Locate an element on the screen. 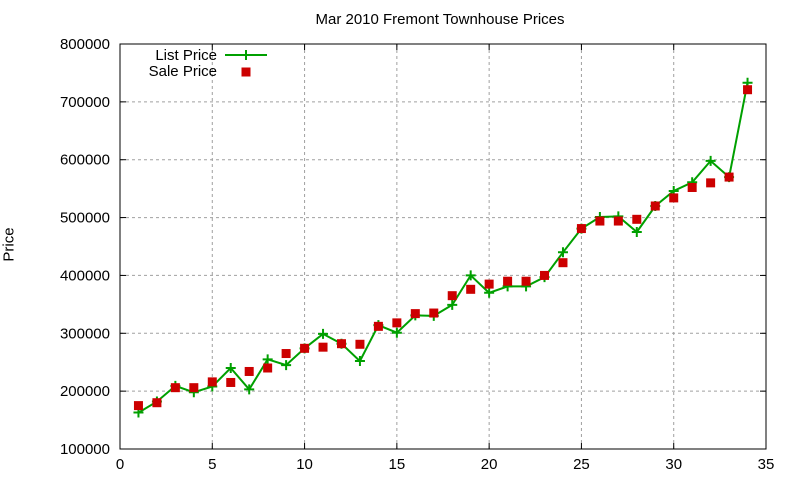 The width and height of the screenshot is (800, 480). y-tick-label: 700000 is located at coordinates (85, 102).